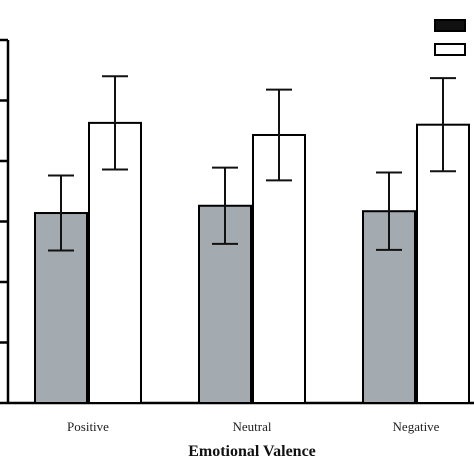 This screenshot has width=474, height=474. Describe the element at coordinates (450, 37) in the screenshot. I see `legend` at that location.